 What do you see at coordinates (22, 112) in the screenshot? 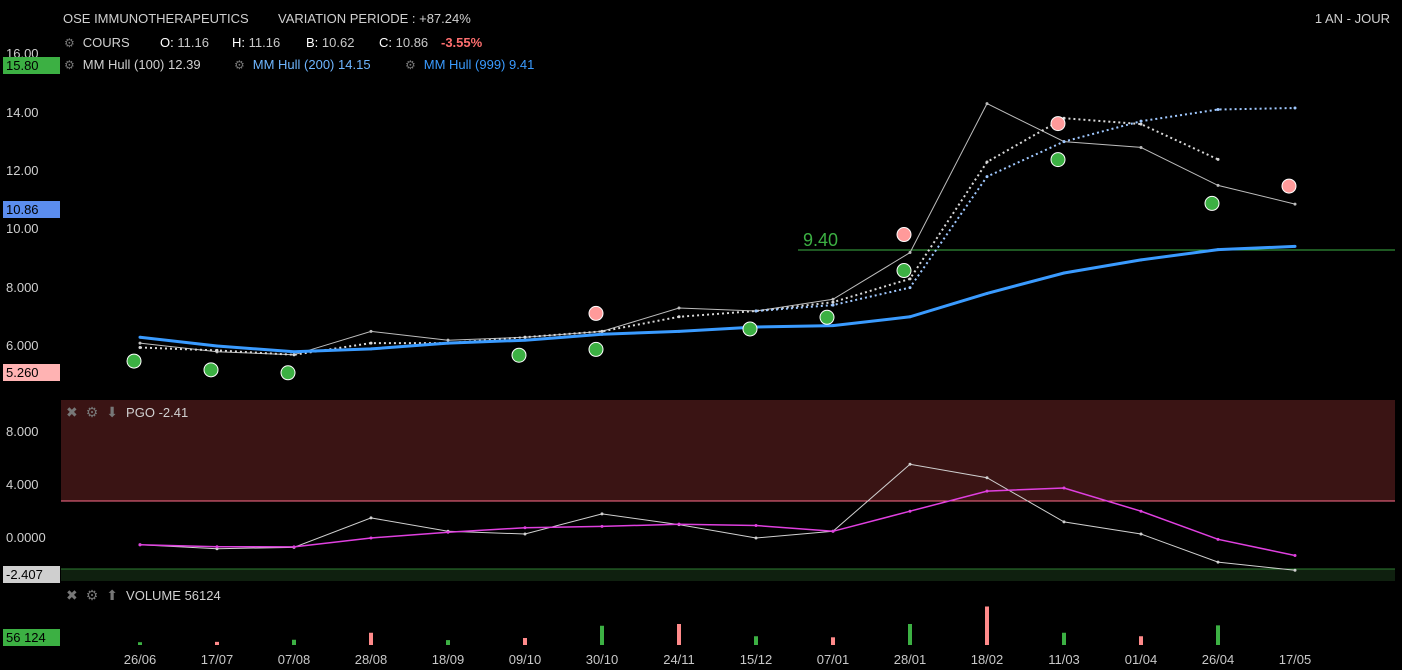
I see `y-tick-14: 14.00` at bounding box center [22, 112].